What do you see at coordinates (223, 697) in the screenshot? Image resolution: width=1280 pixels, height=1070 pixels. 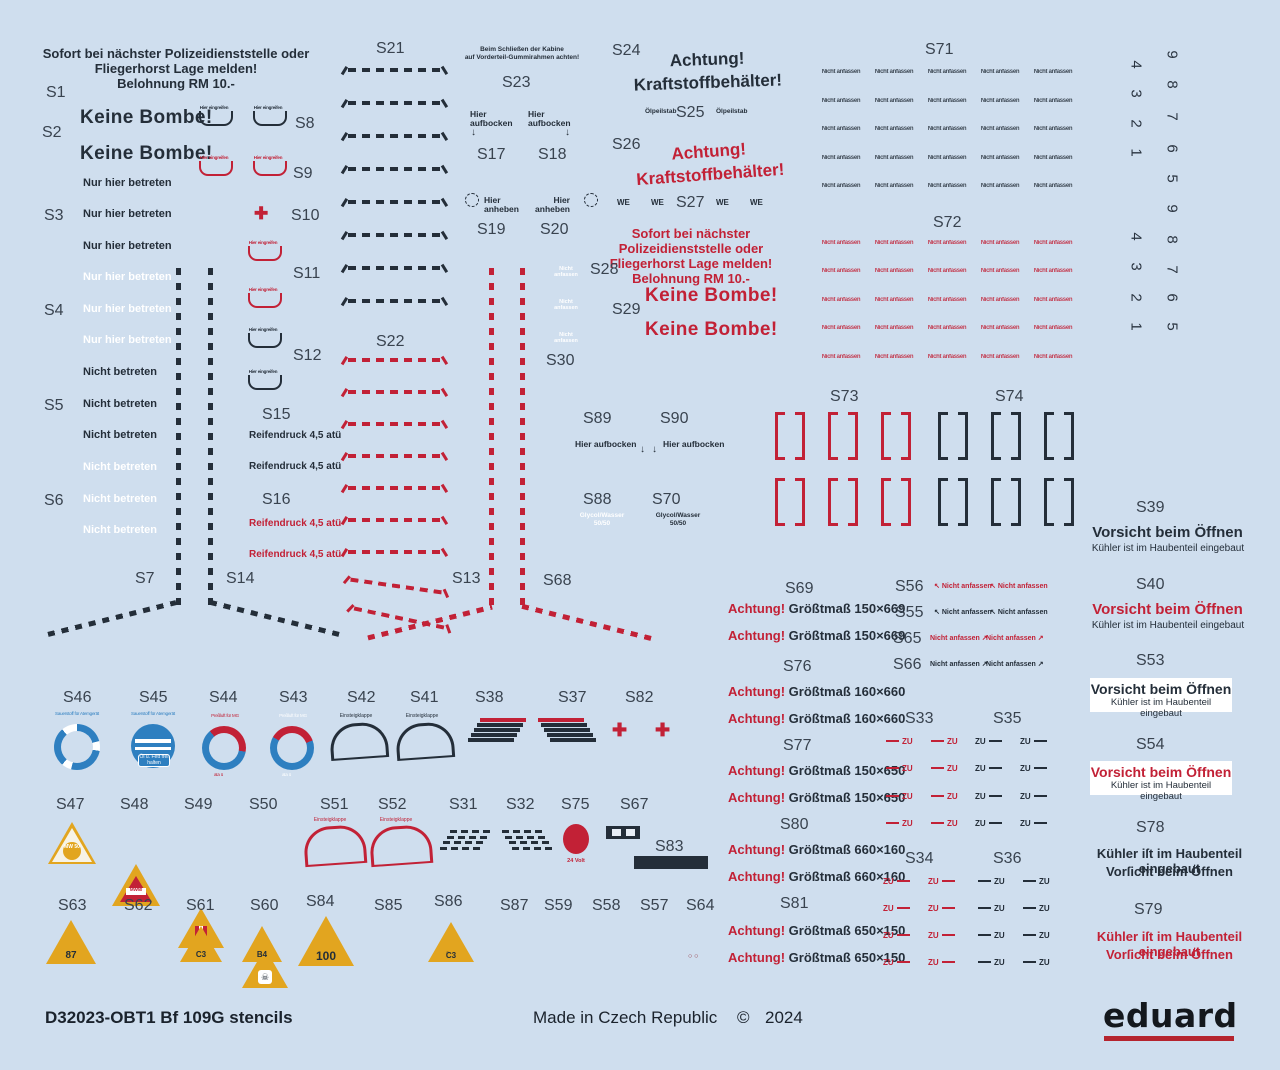 I see `label-s44: S44` at bounding box center [223, 697].